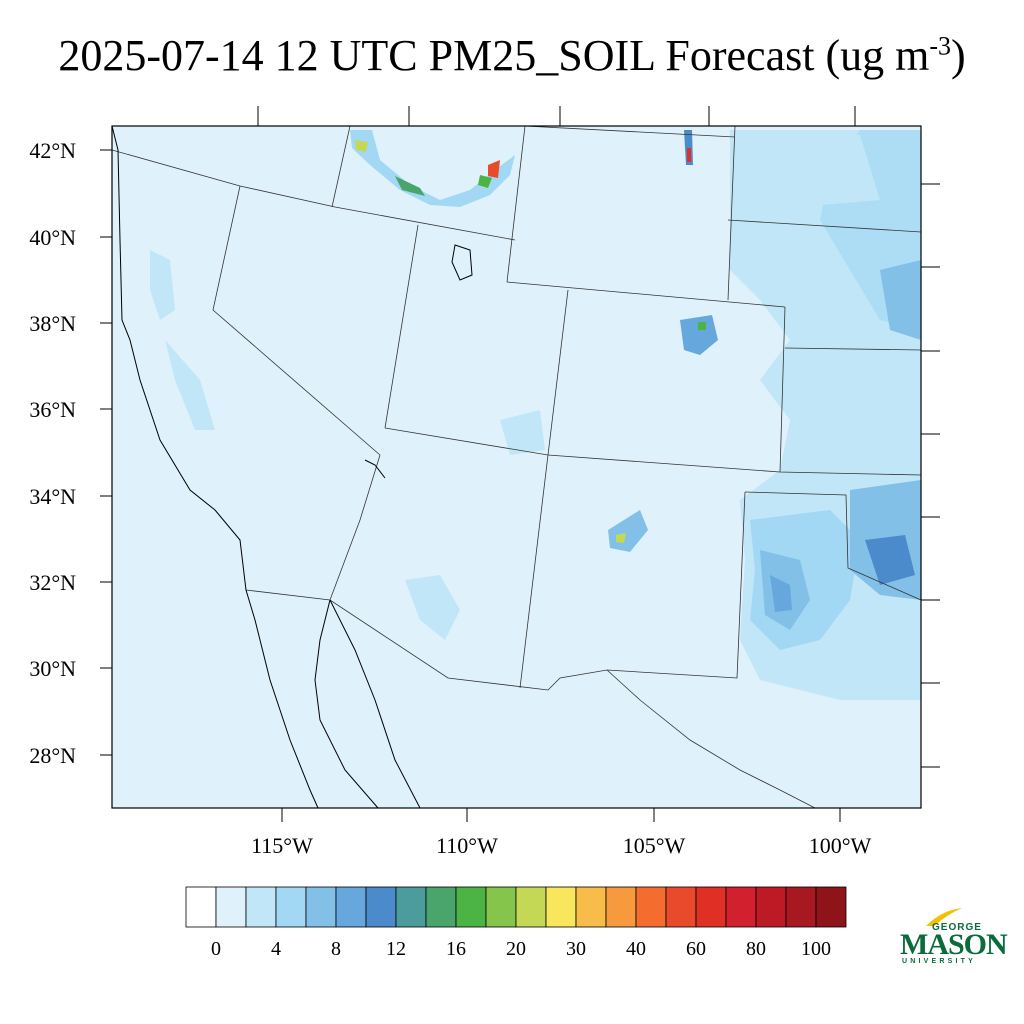 The width and height of the screenshot is (1024, 1024). What do you see at coordinates (52, 409) in the screenshot?
I see `lat-label: 36°N` at bounding box center [52, 409].